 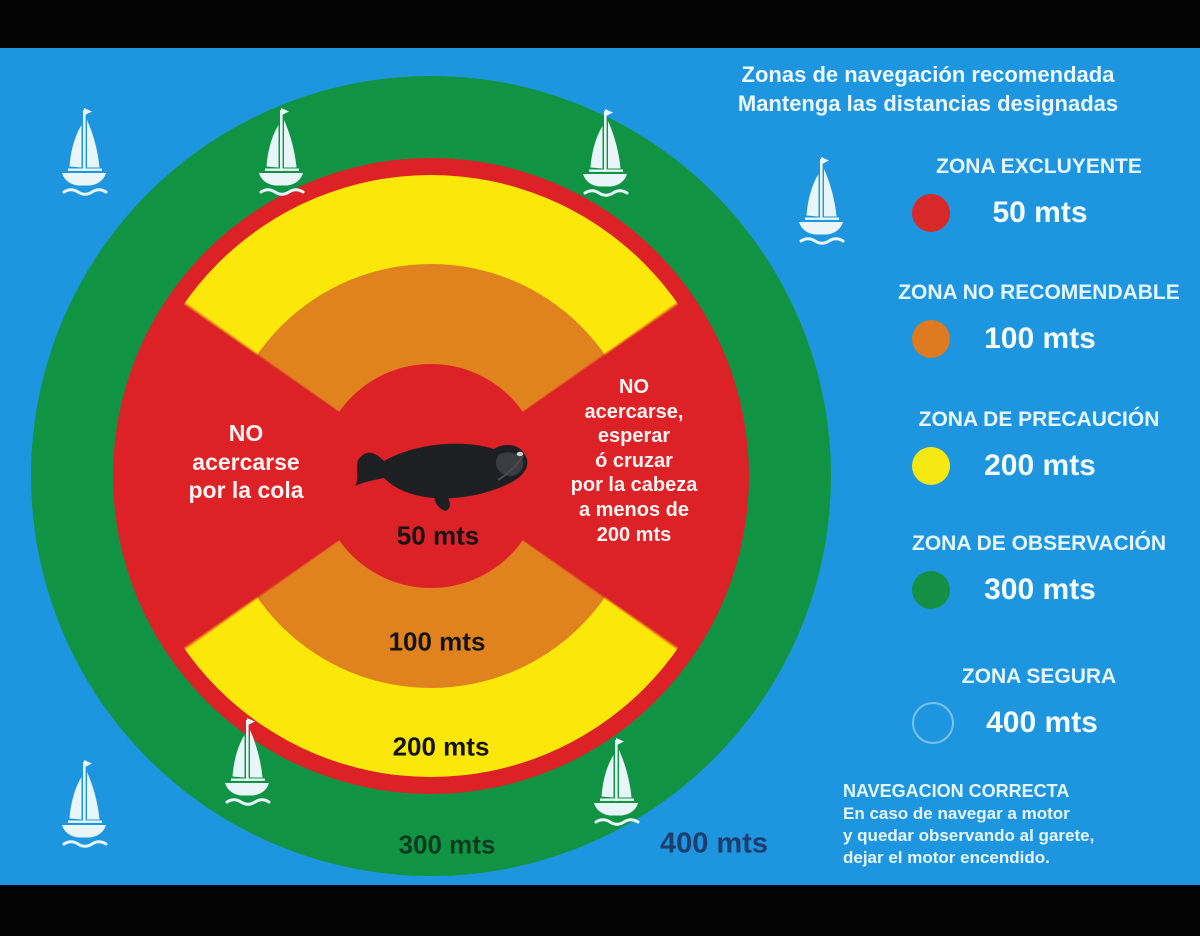 I want to click on ring-label-200: 200 mts, so click(x=441, y=746).